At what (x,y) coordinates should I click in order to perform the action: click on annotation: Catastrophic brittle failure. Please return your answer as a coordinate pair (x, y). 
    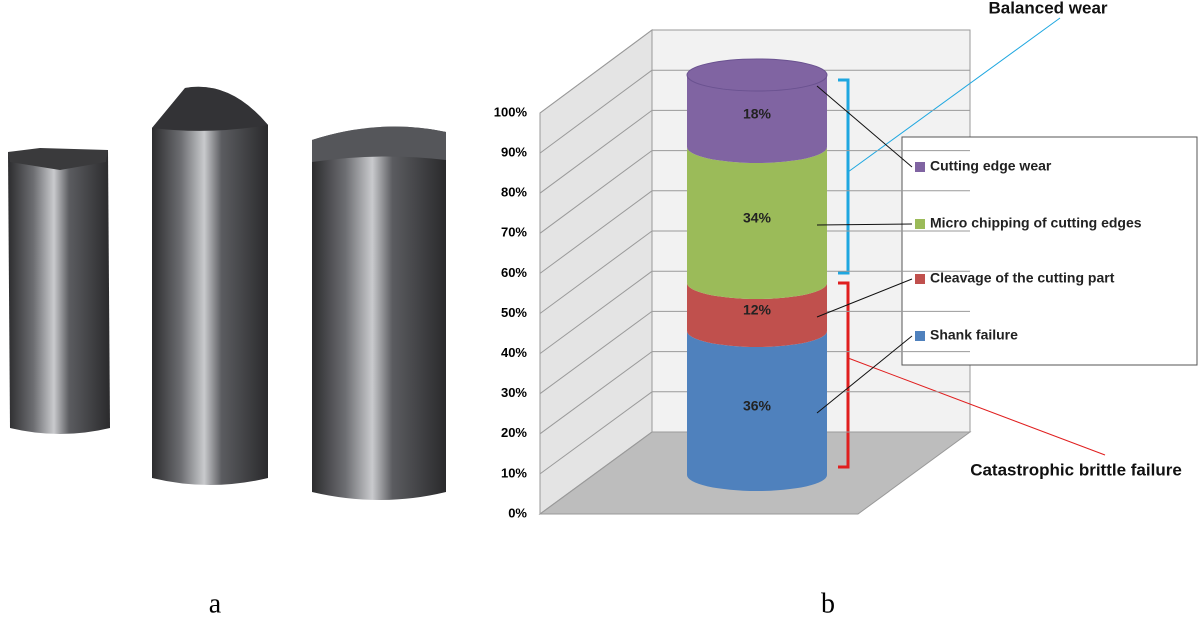
    Looking at the image, I should click on (1076, 469).